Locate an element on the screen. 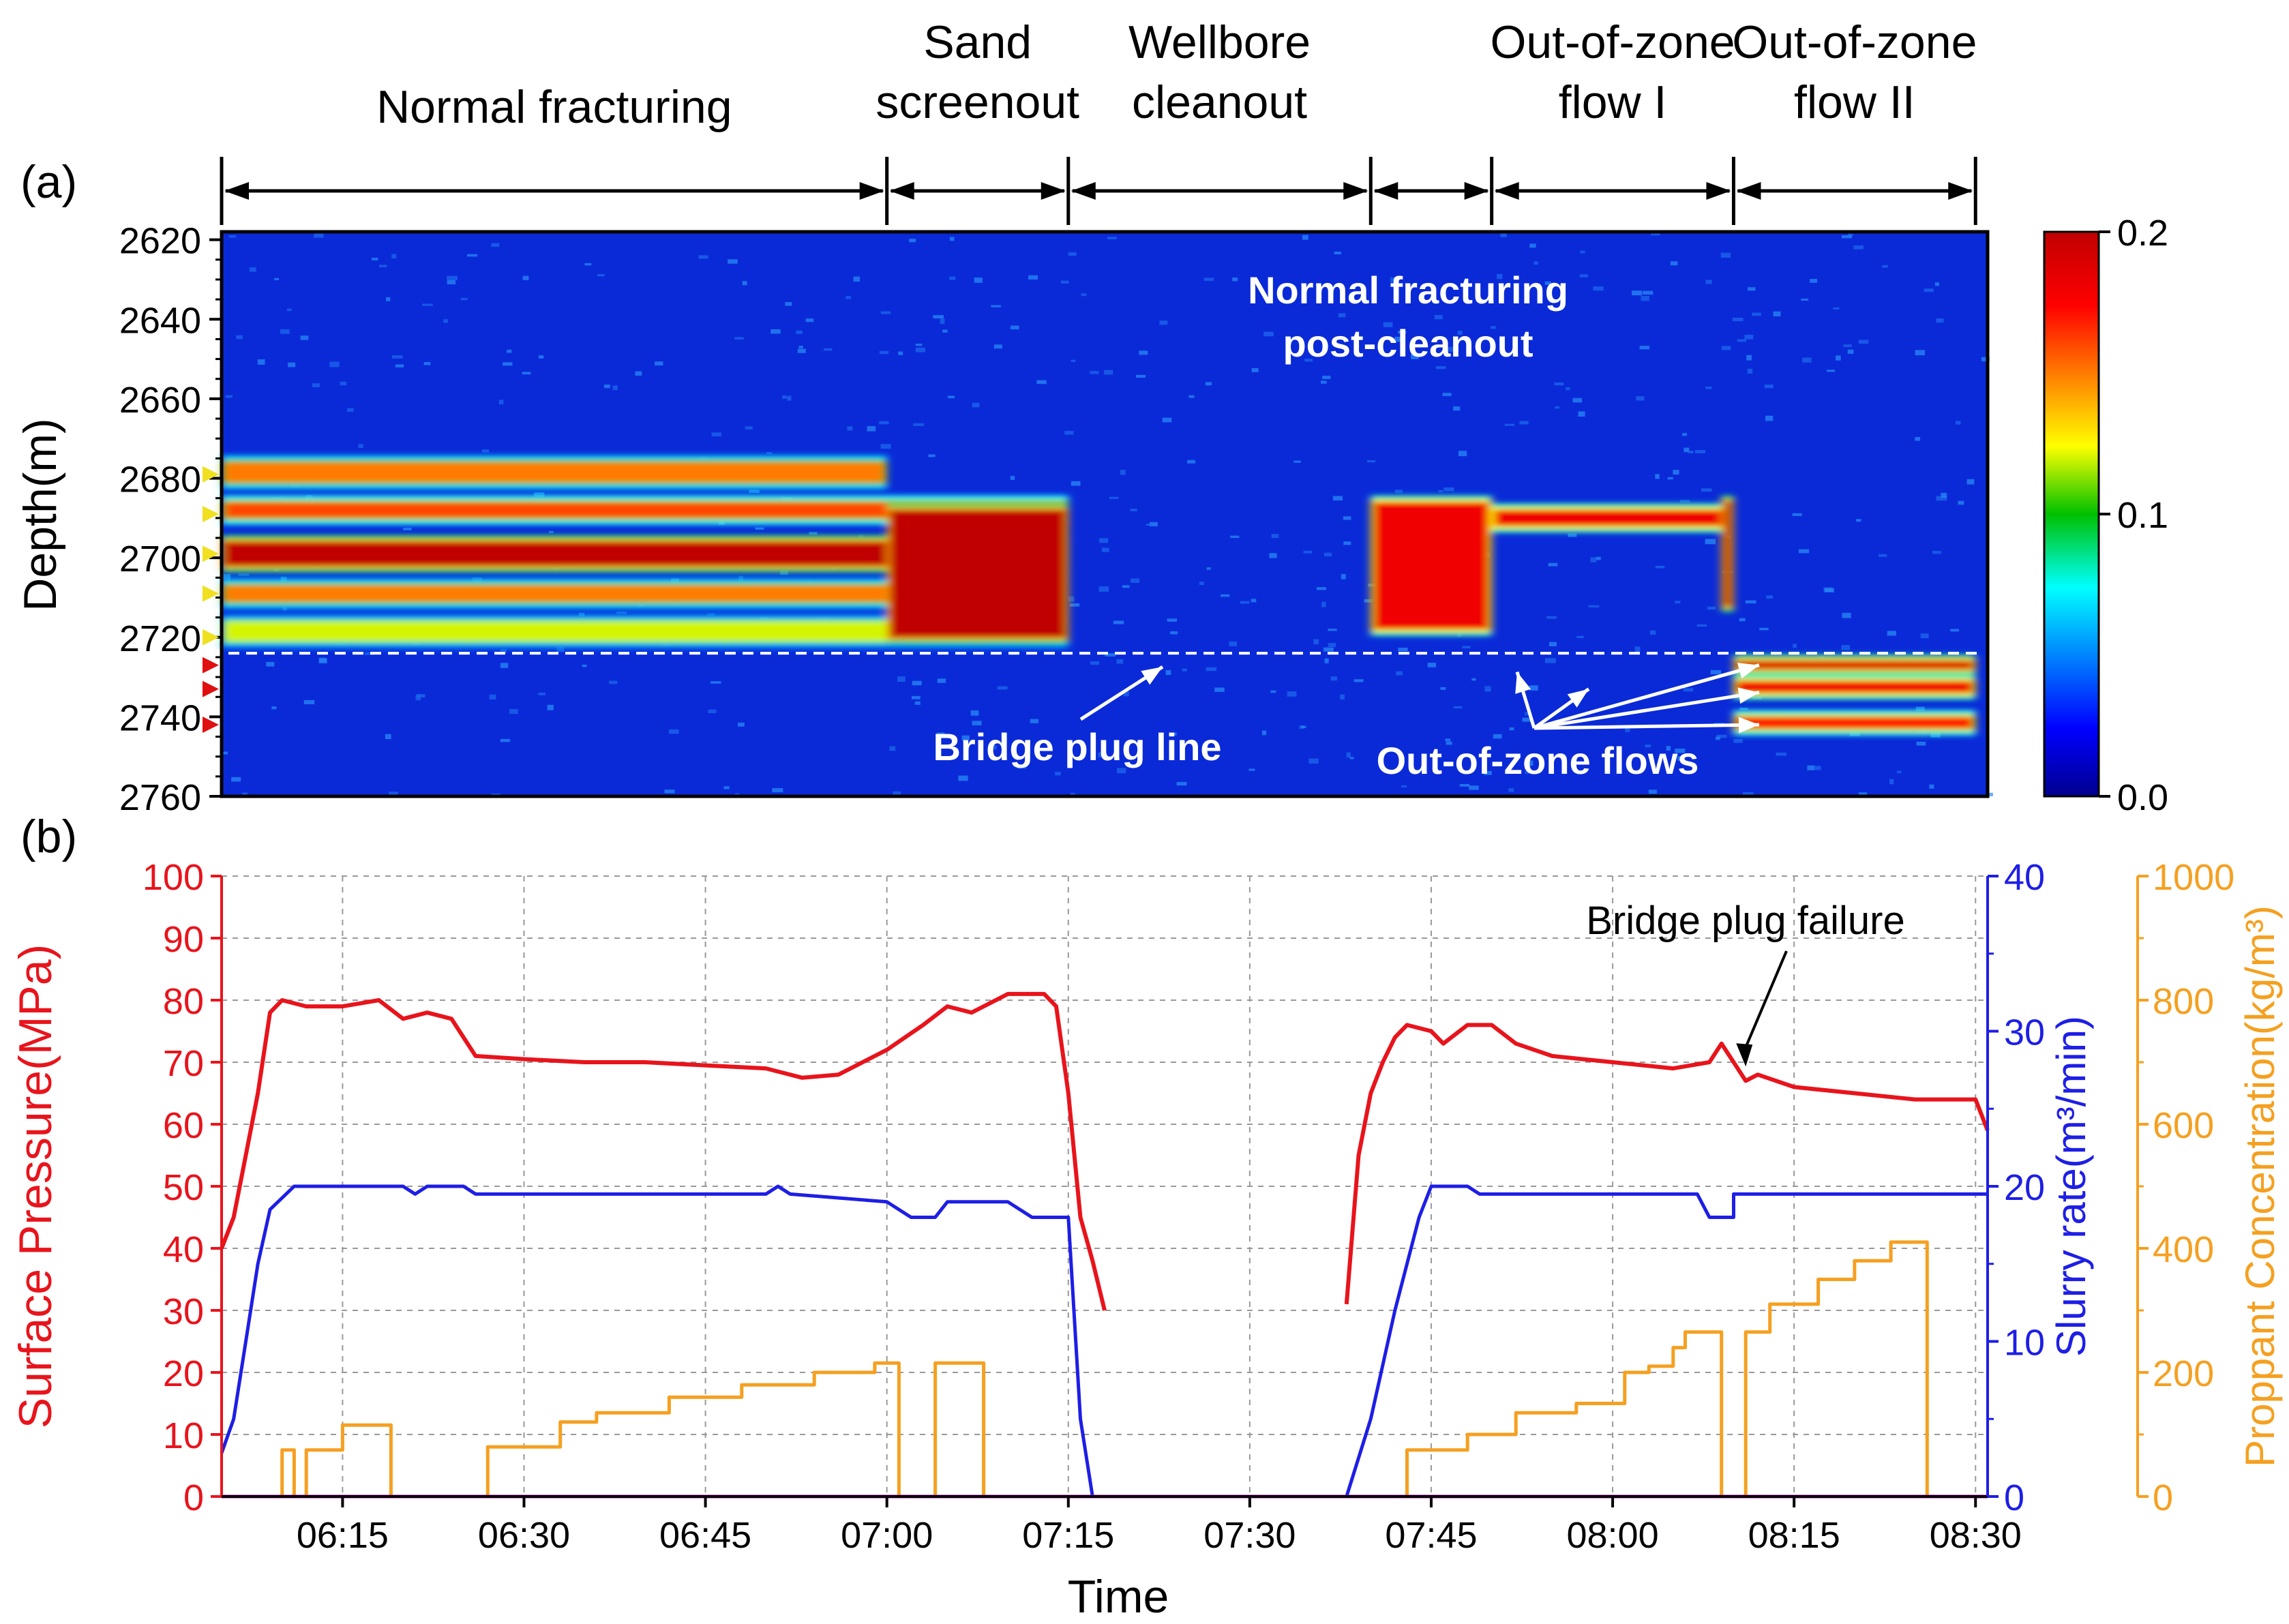 This screenshot has width=2289, height=1624. pressure-tick-label: 30 is located at coordinates (183, 1311).